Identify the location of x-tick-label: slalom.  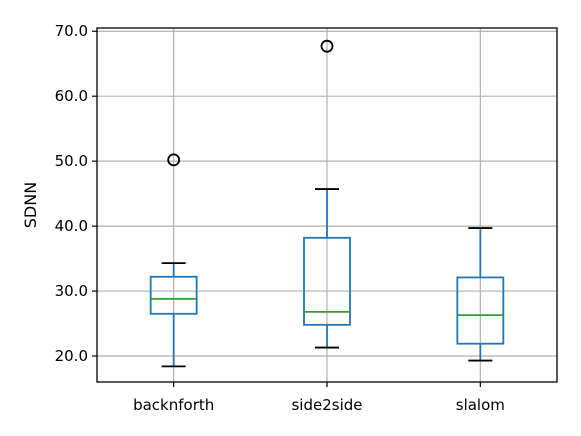
(480, 405).